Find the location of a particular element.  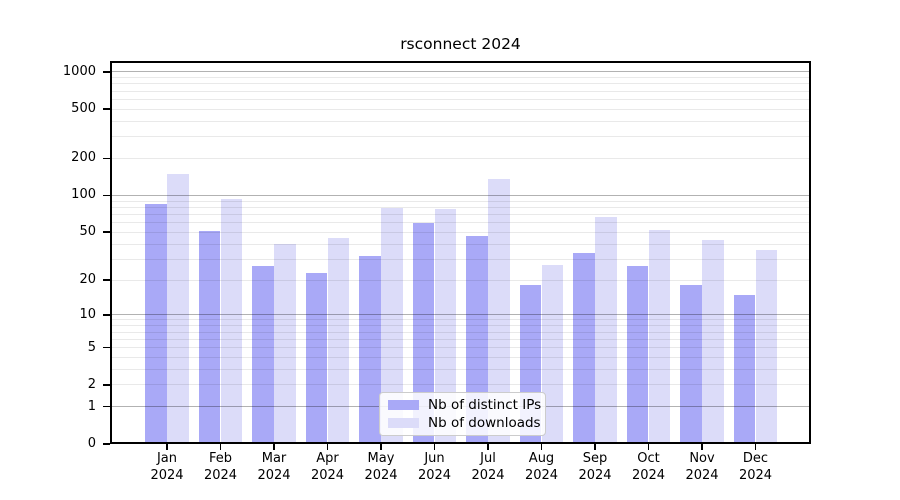

x-tick-label-feb: Feb 2024 is located at coordinates (220, 467).